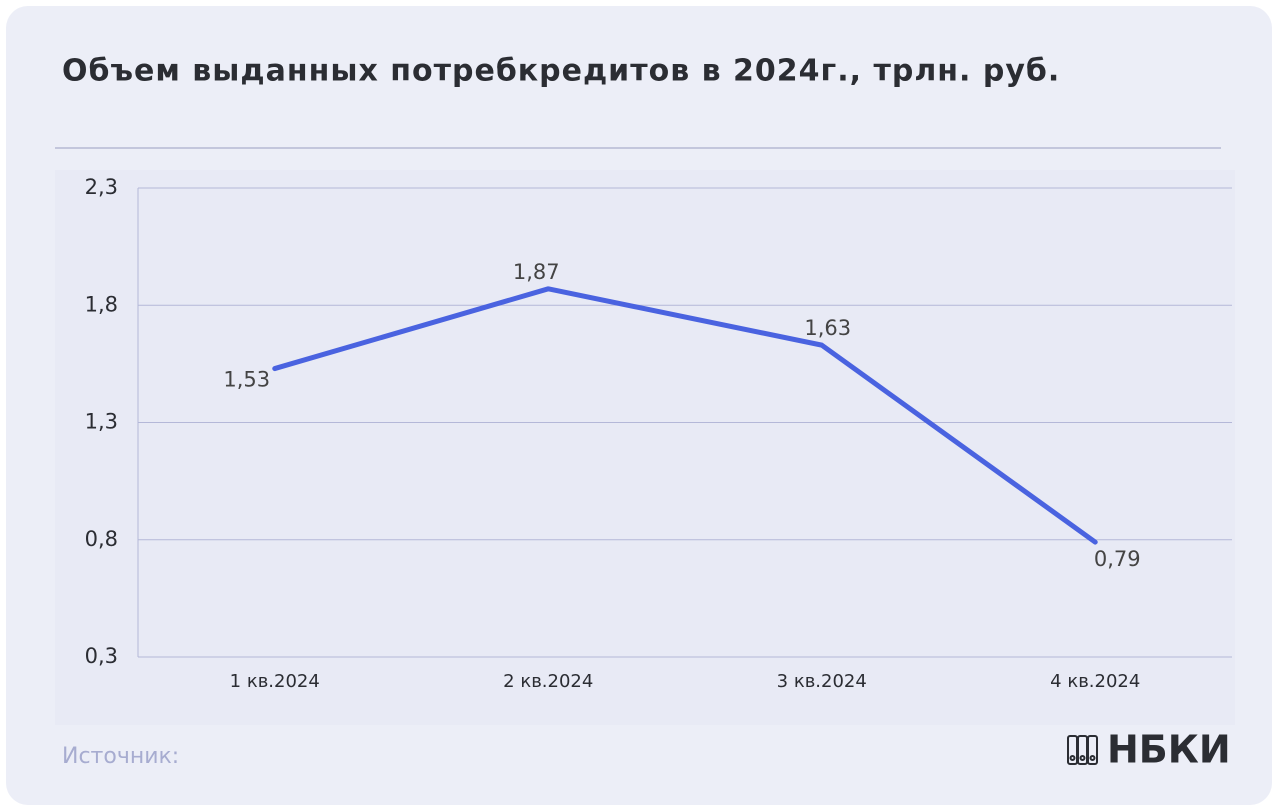 This screenshot has width=1280, height=811. What do you see at coordinates (827, 328) in the screenshot?
I see `value-label: 1,63` at bounding box center [827, 328].